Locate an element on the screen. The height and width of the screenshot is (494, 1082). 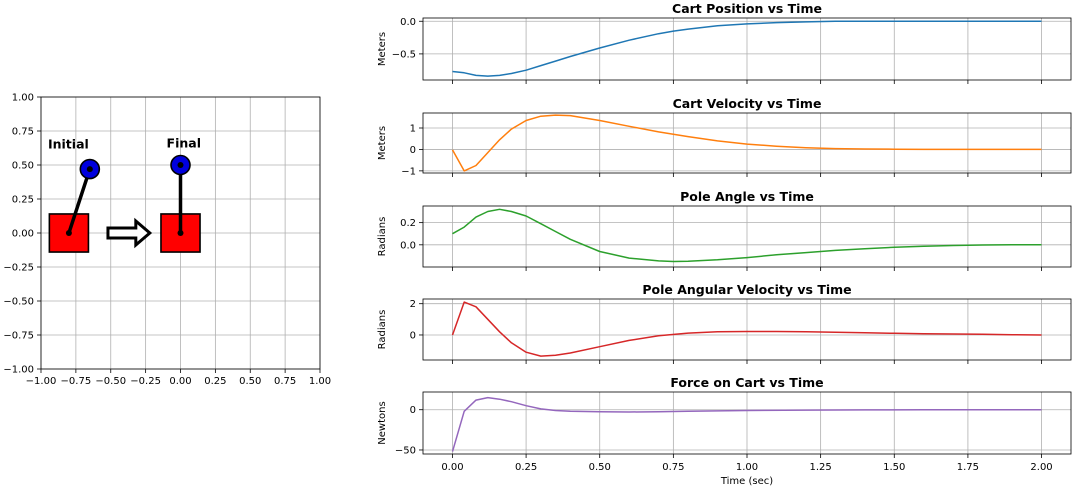
y-tick-label: −1.00 is located at coordinates (18, 370).